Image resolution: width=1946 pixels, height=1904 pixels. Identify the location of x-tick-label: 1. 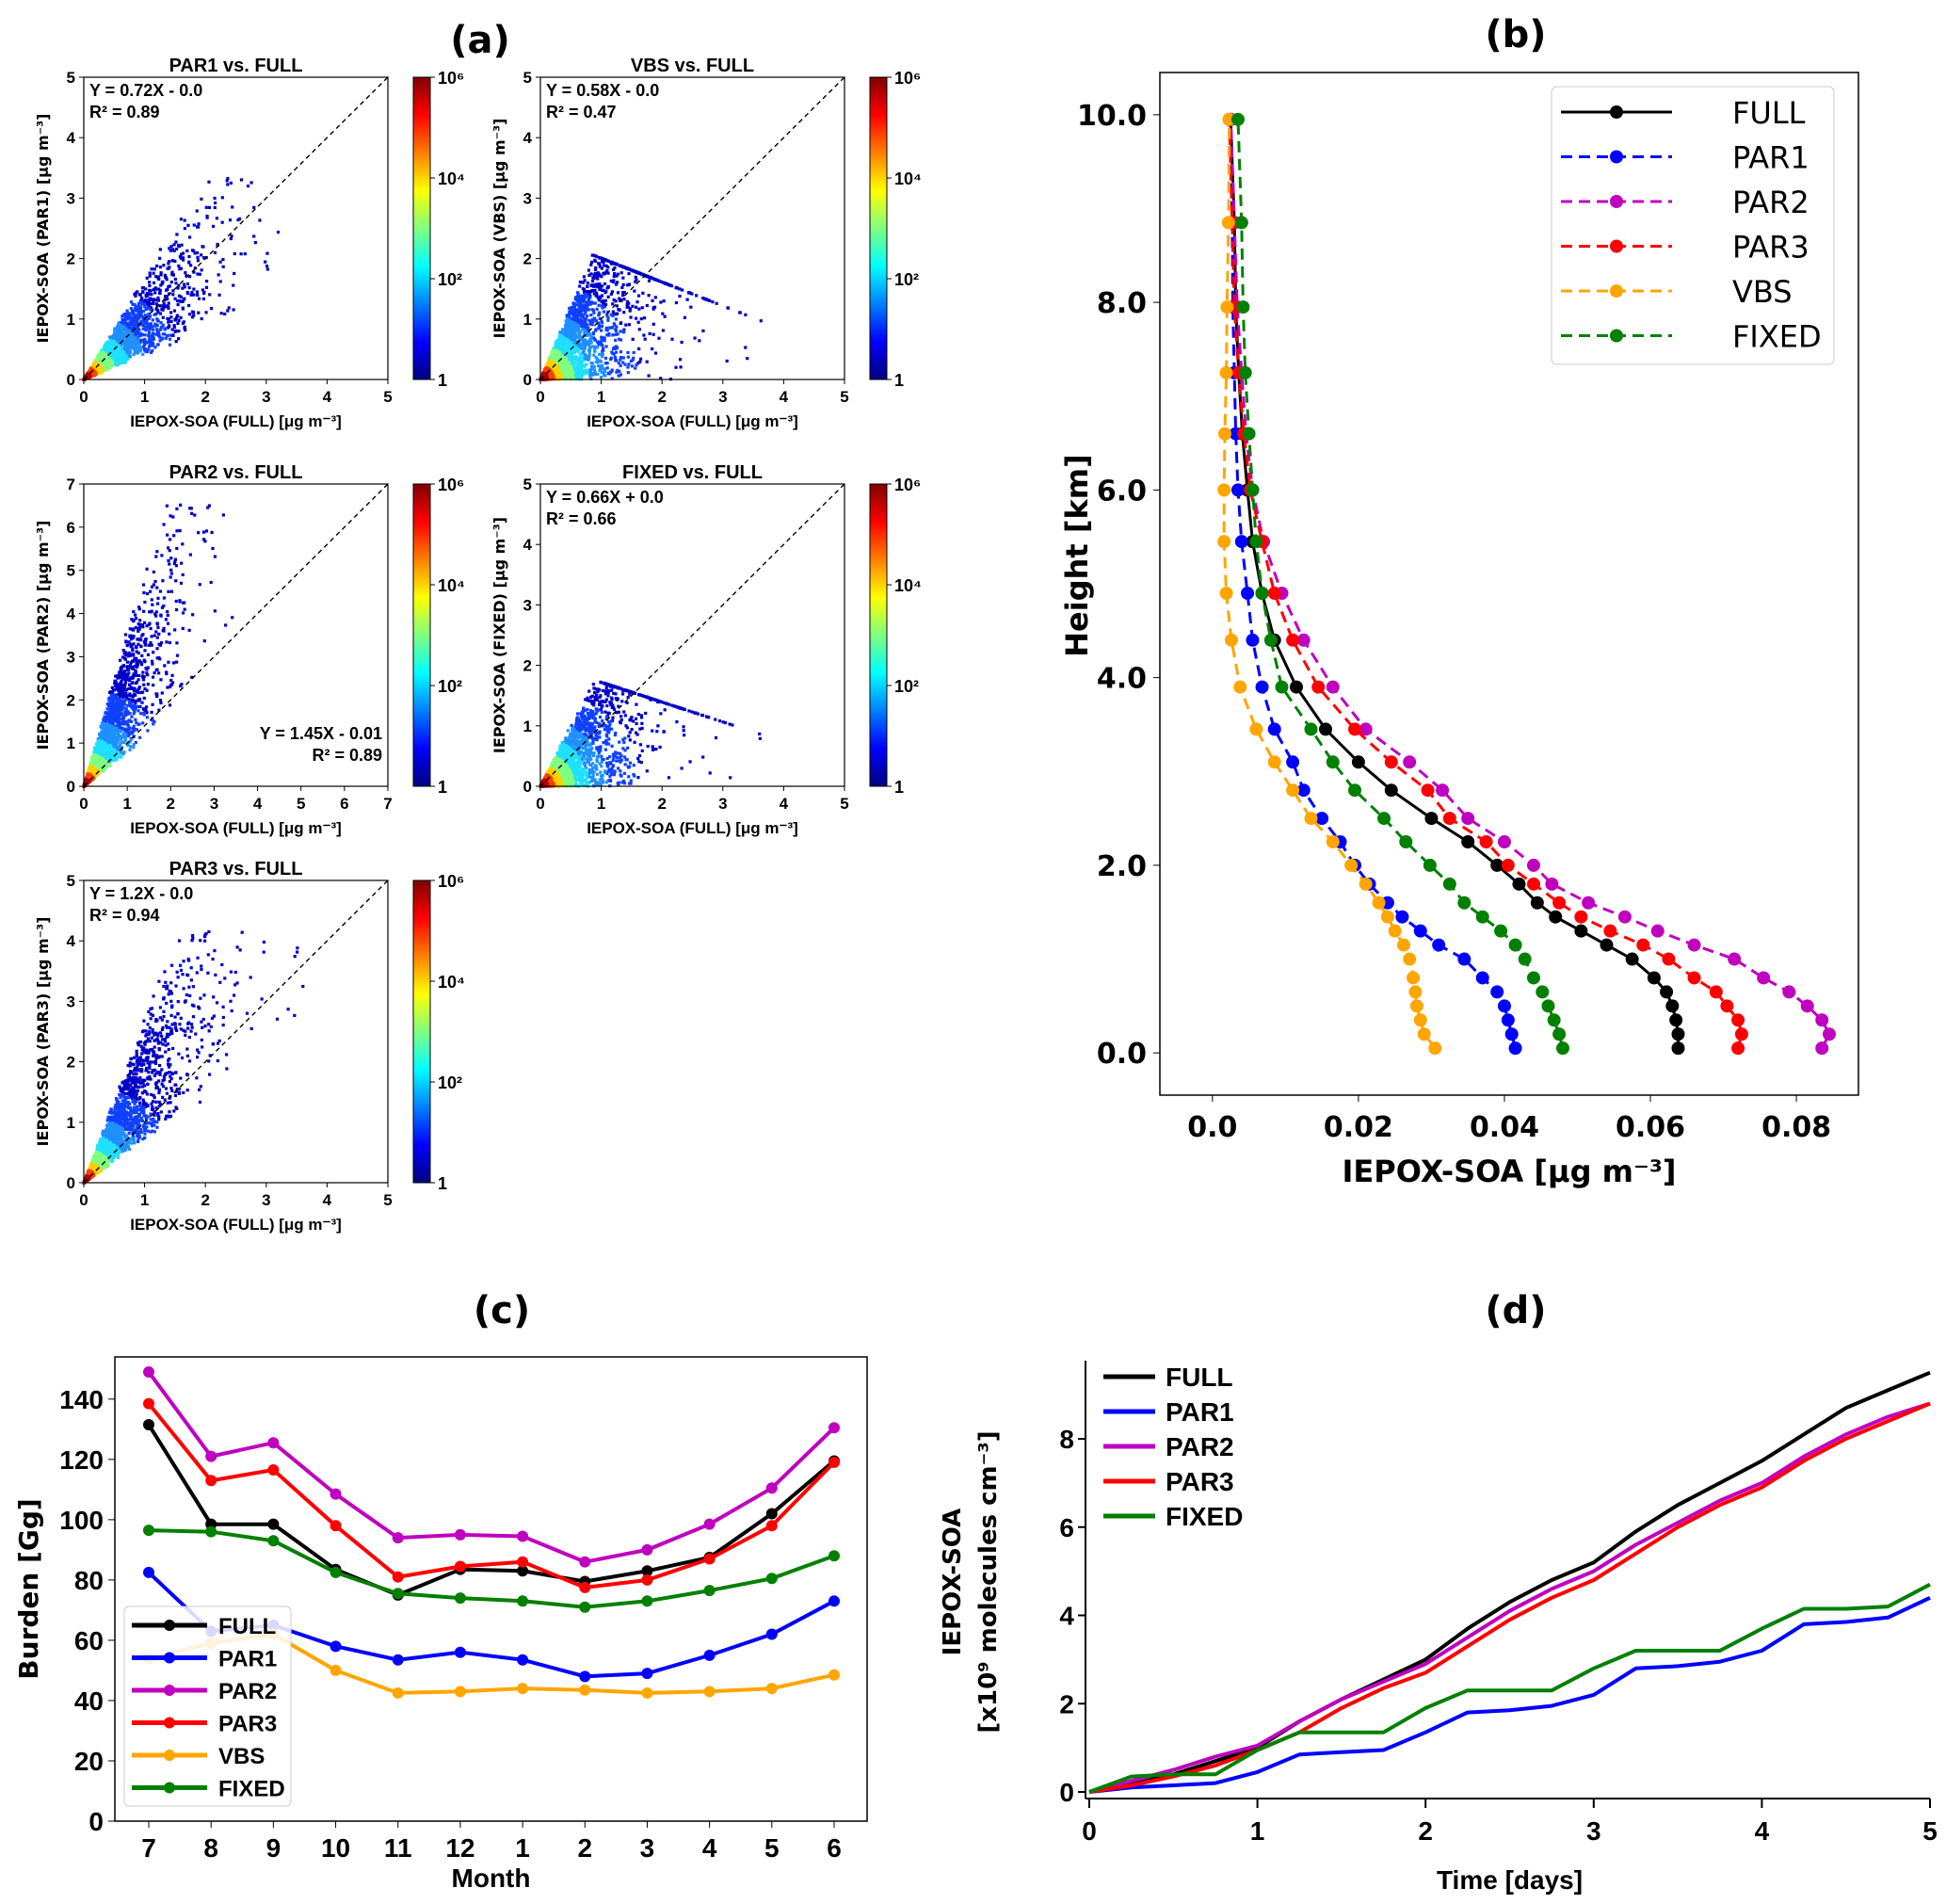
(144, 397).